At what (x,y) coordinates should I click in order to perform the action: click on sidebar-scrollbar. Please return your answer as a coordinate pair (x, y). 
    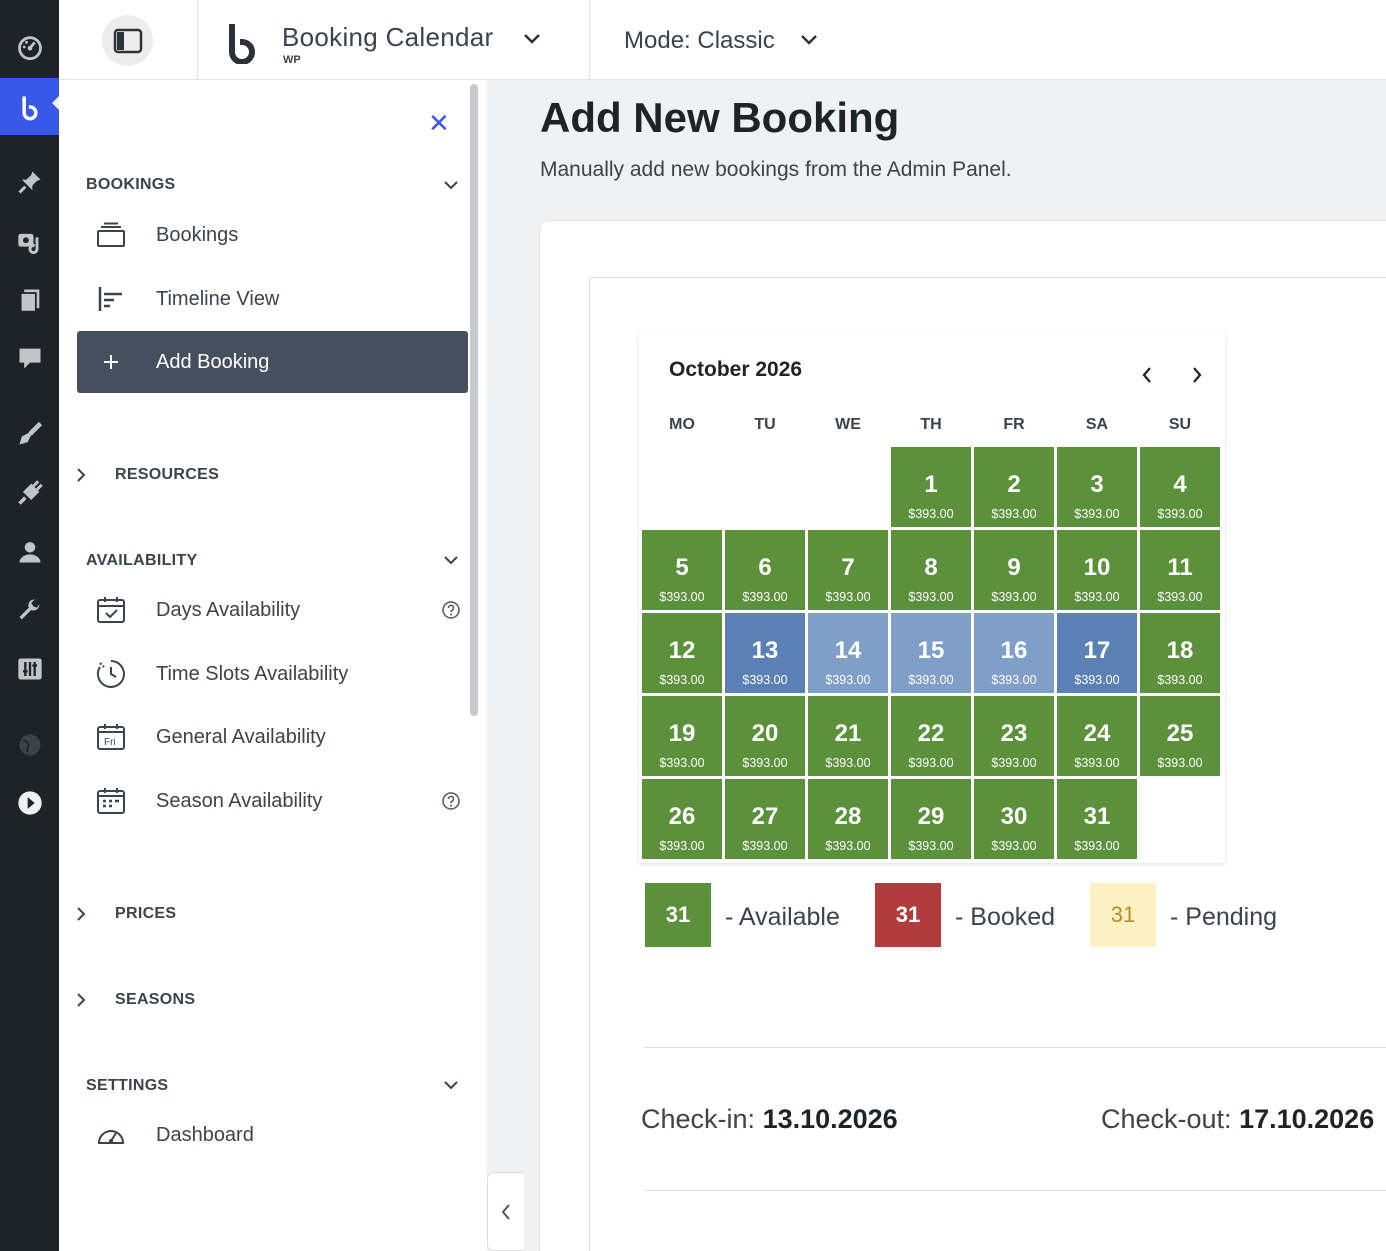
    Looking at the image, I should click on (474, 400).